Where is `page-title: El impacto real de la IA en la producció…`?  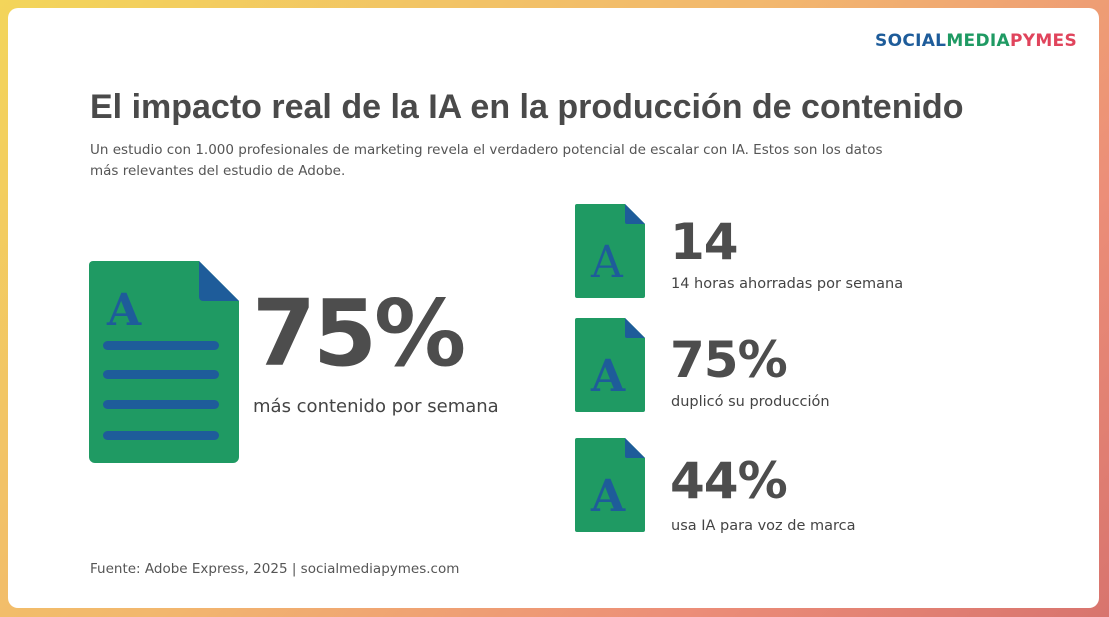
page-title: El impacto real de la IA en la producció… is located at coordinates (527, 107).